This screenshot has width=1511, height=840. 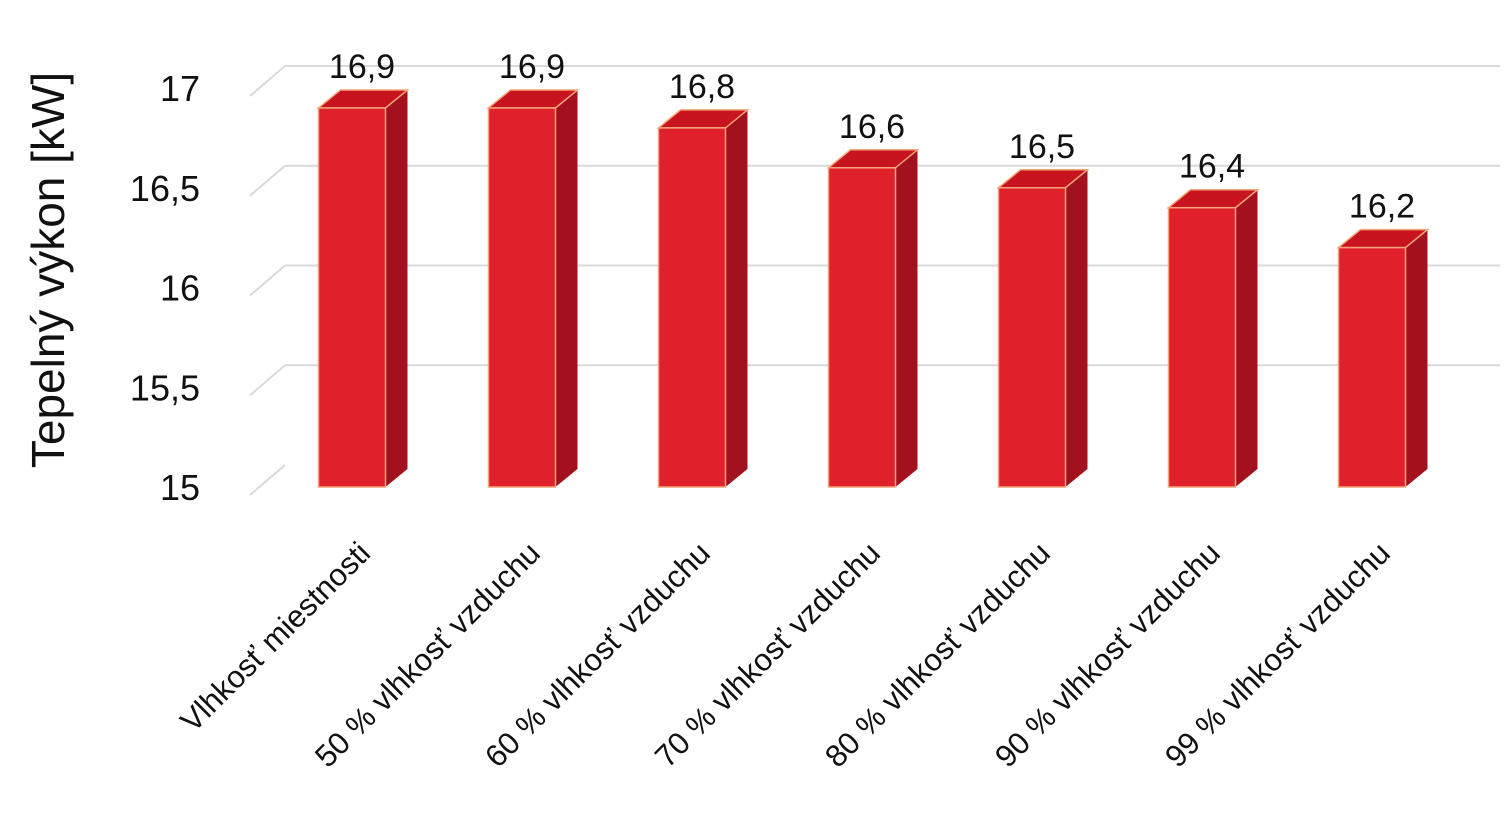 What do you see at coordinates (275, 637) in the screenshot?
I see `x-category-label: Vlhkosť miestnosti` at bounding box center [275, 637].